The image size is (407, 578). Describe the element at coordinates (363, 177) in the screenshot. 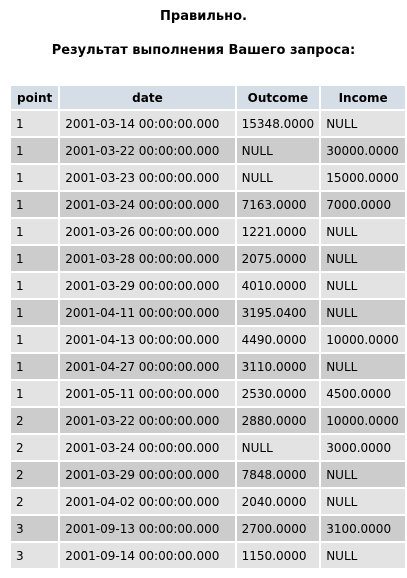

I see `cell-income: 15000.0000` at that location.